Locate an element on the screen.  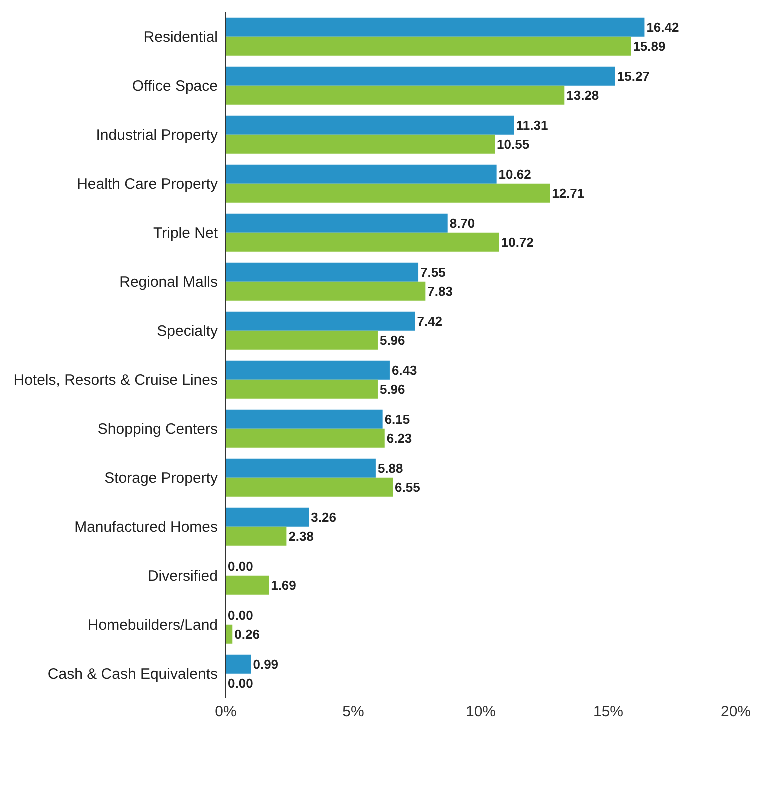
data-label: 13.28 is located at coordinates (583, 95).